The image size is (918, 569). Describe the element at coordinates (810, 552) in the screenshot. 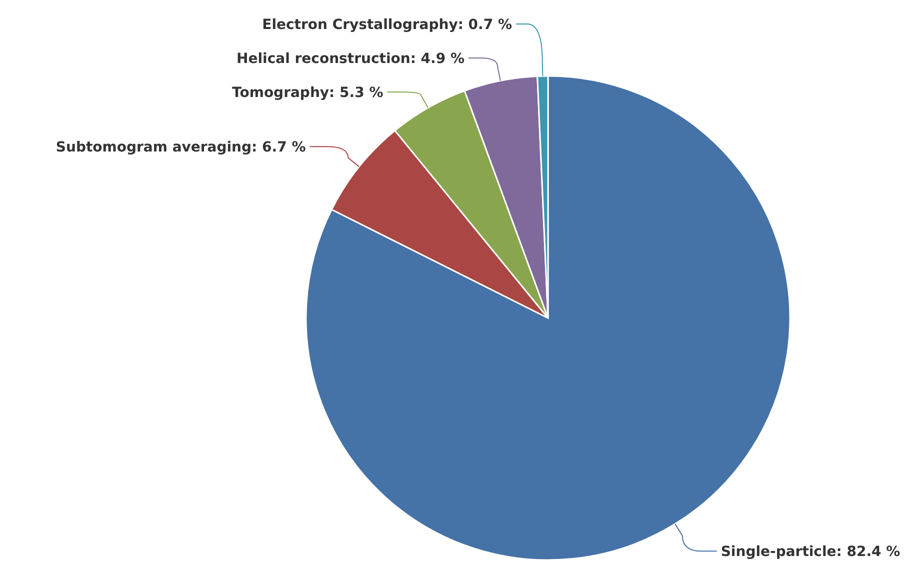

I see `slice-label: Single-particle: 82.4 %` at that location.